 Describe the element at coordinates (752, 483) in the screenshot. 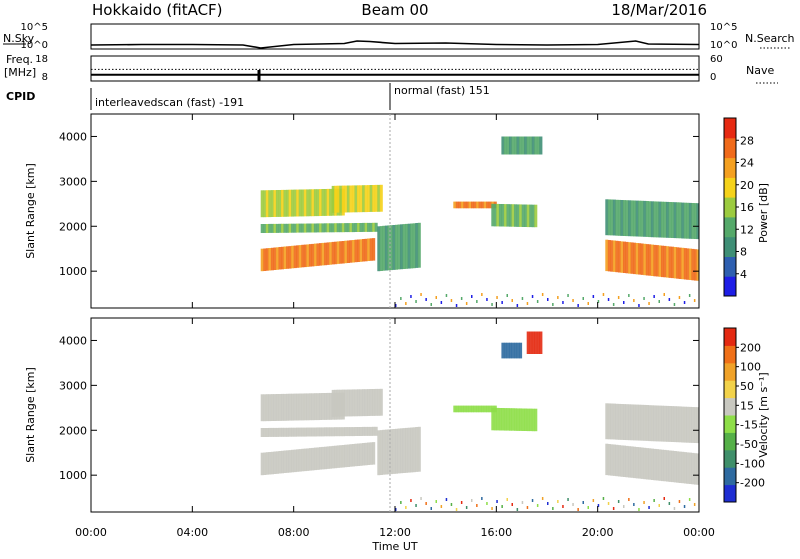

I see `vel-cbar-tick-label: -200` at that location.